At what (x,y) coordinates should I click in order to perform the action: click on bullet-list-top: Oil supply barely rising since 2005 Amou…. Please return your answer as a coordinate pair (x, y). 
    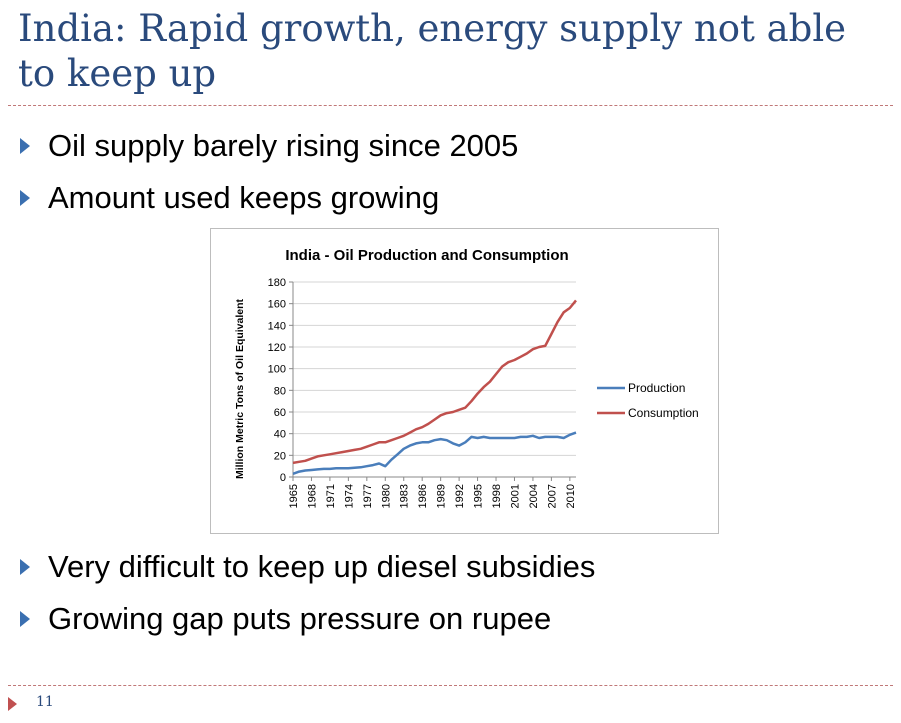
    Looking at the image, I should click on (268, 172).